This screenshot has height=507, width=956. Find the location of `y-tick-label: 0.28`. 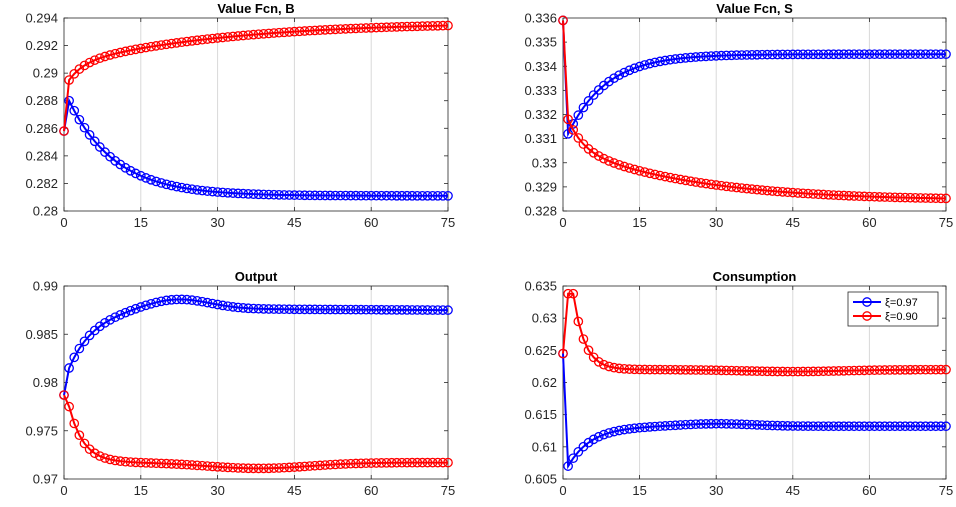

y-tick-label: 0.28 is located at coordinates (45, 211).